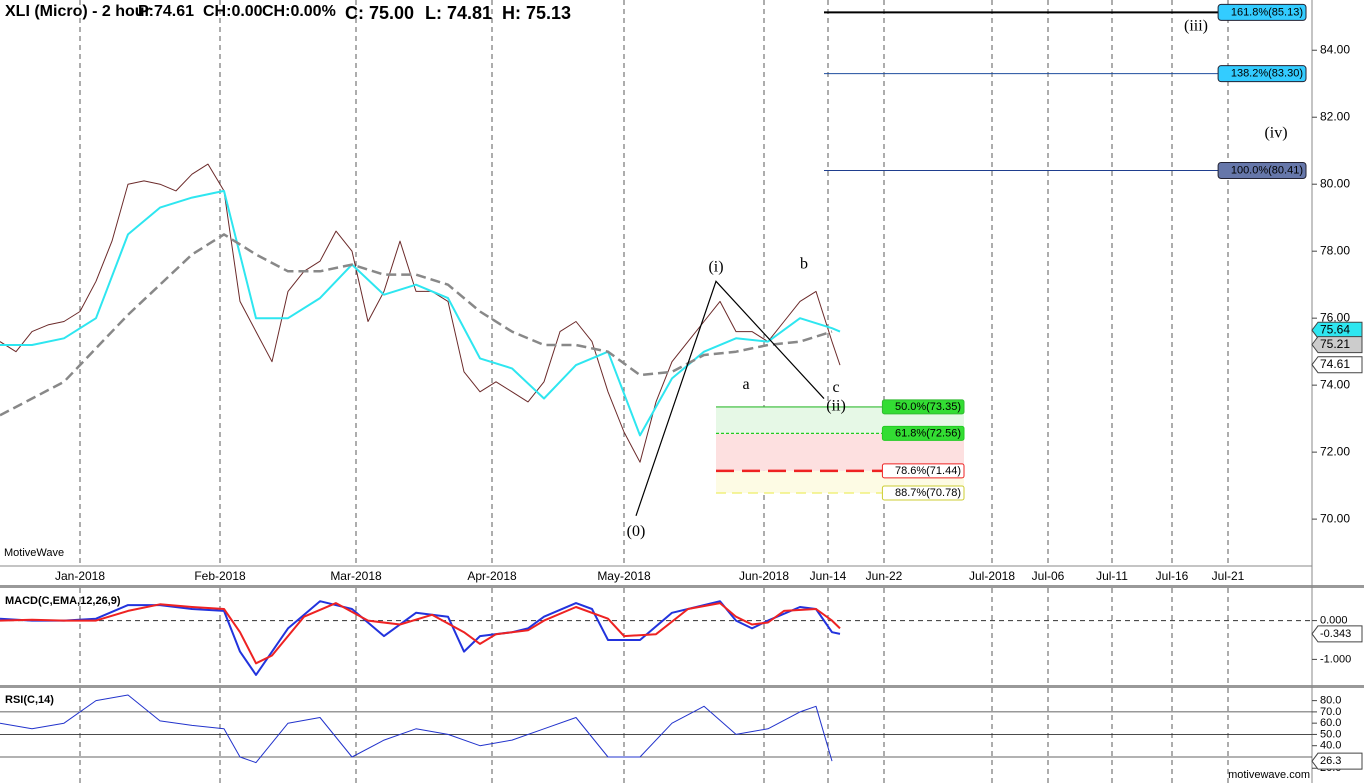  Describe the element at coordinates (1330, 734) in the screenshot. I see `y-tick-label: 50.0` at that location.